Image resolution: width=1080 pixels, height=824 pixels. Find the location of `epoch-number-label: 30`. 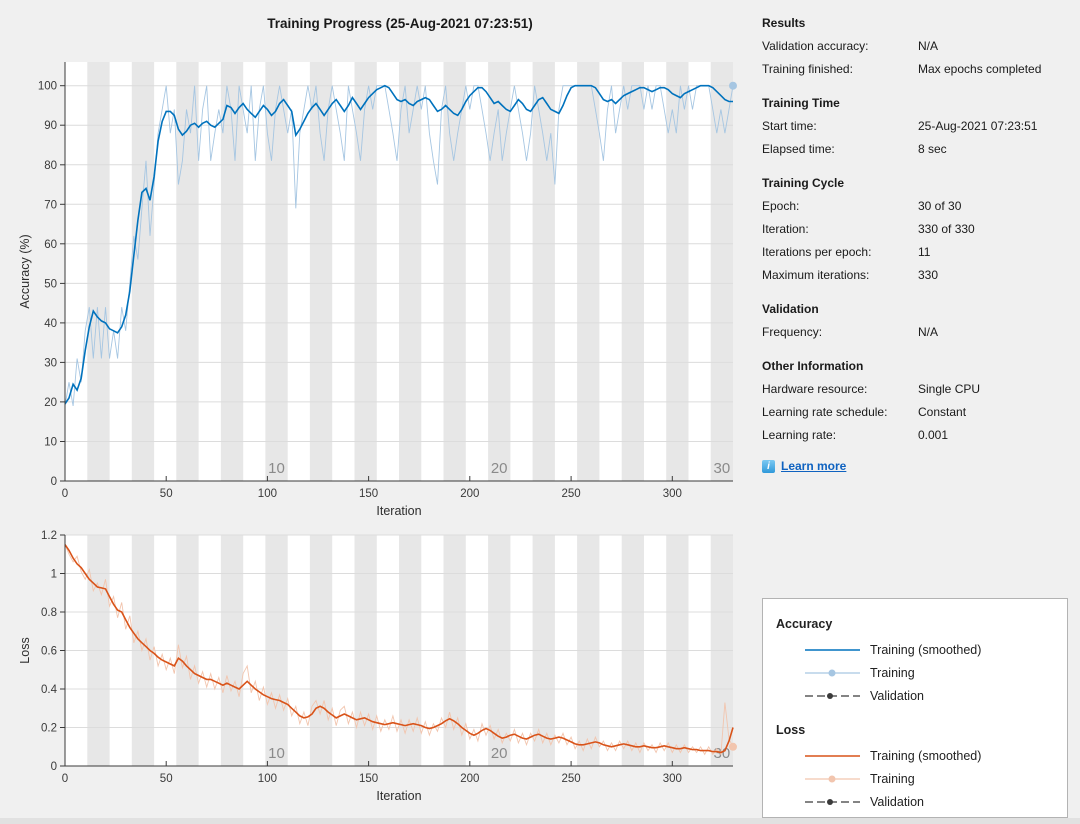

epoch-number-label: 30 is located at coordinates (722, 468).